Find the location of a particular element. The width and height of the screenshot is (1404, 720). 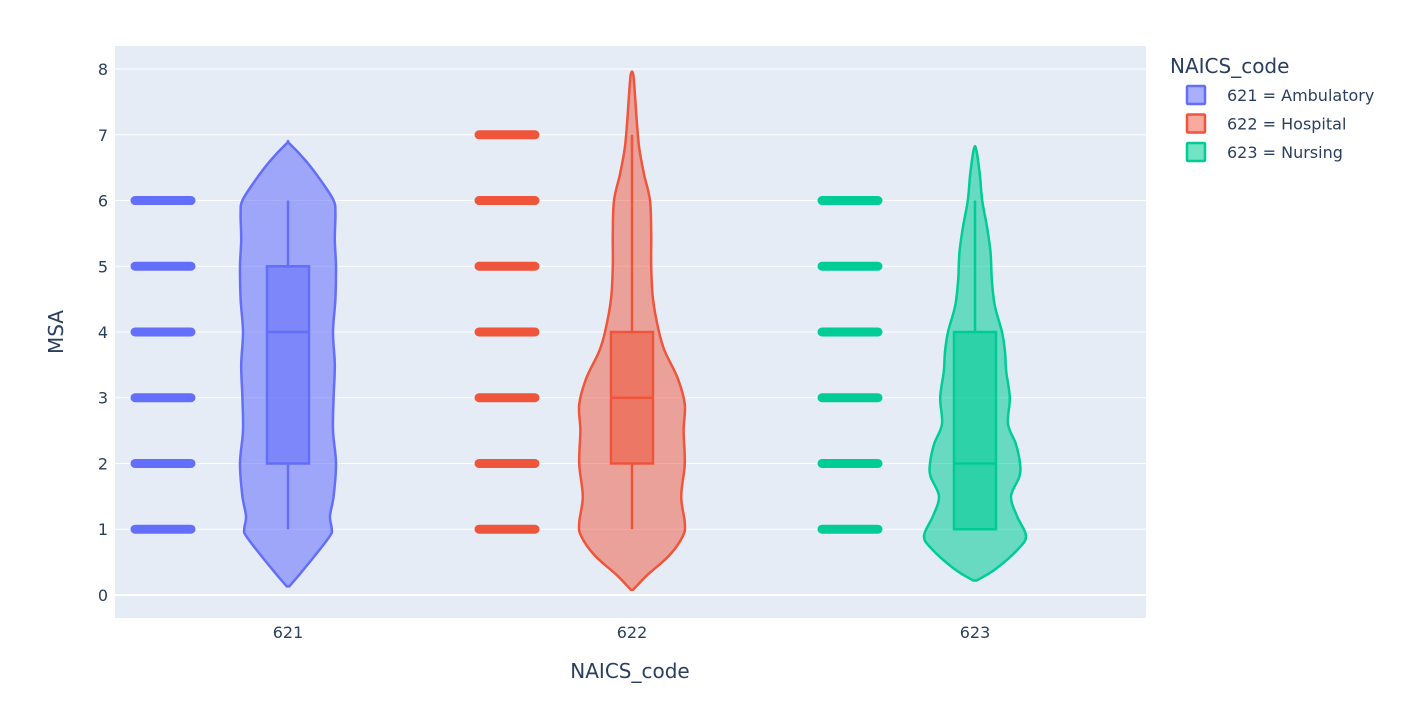

x-axis-title: NAICS_code is located at coordinates (629, 671).